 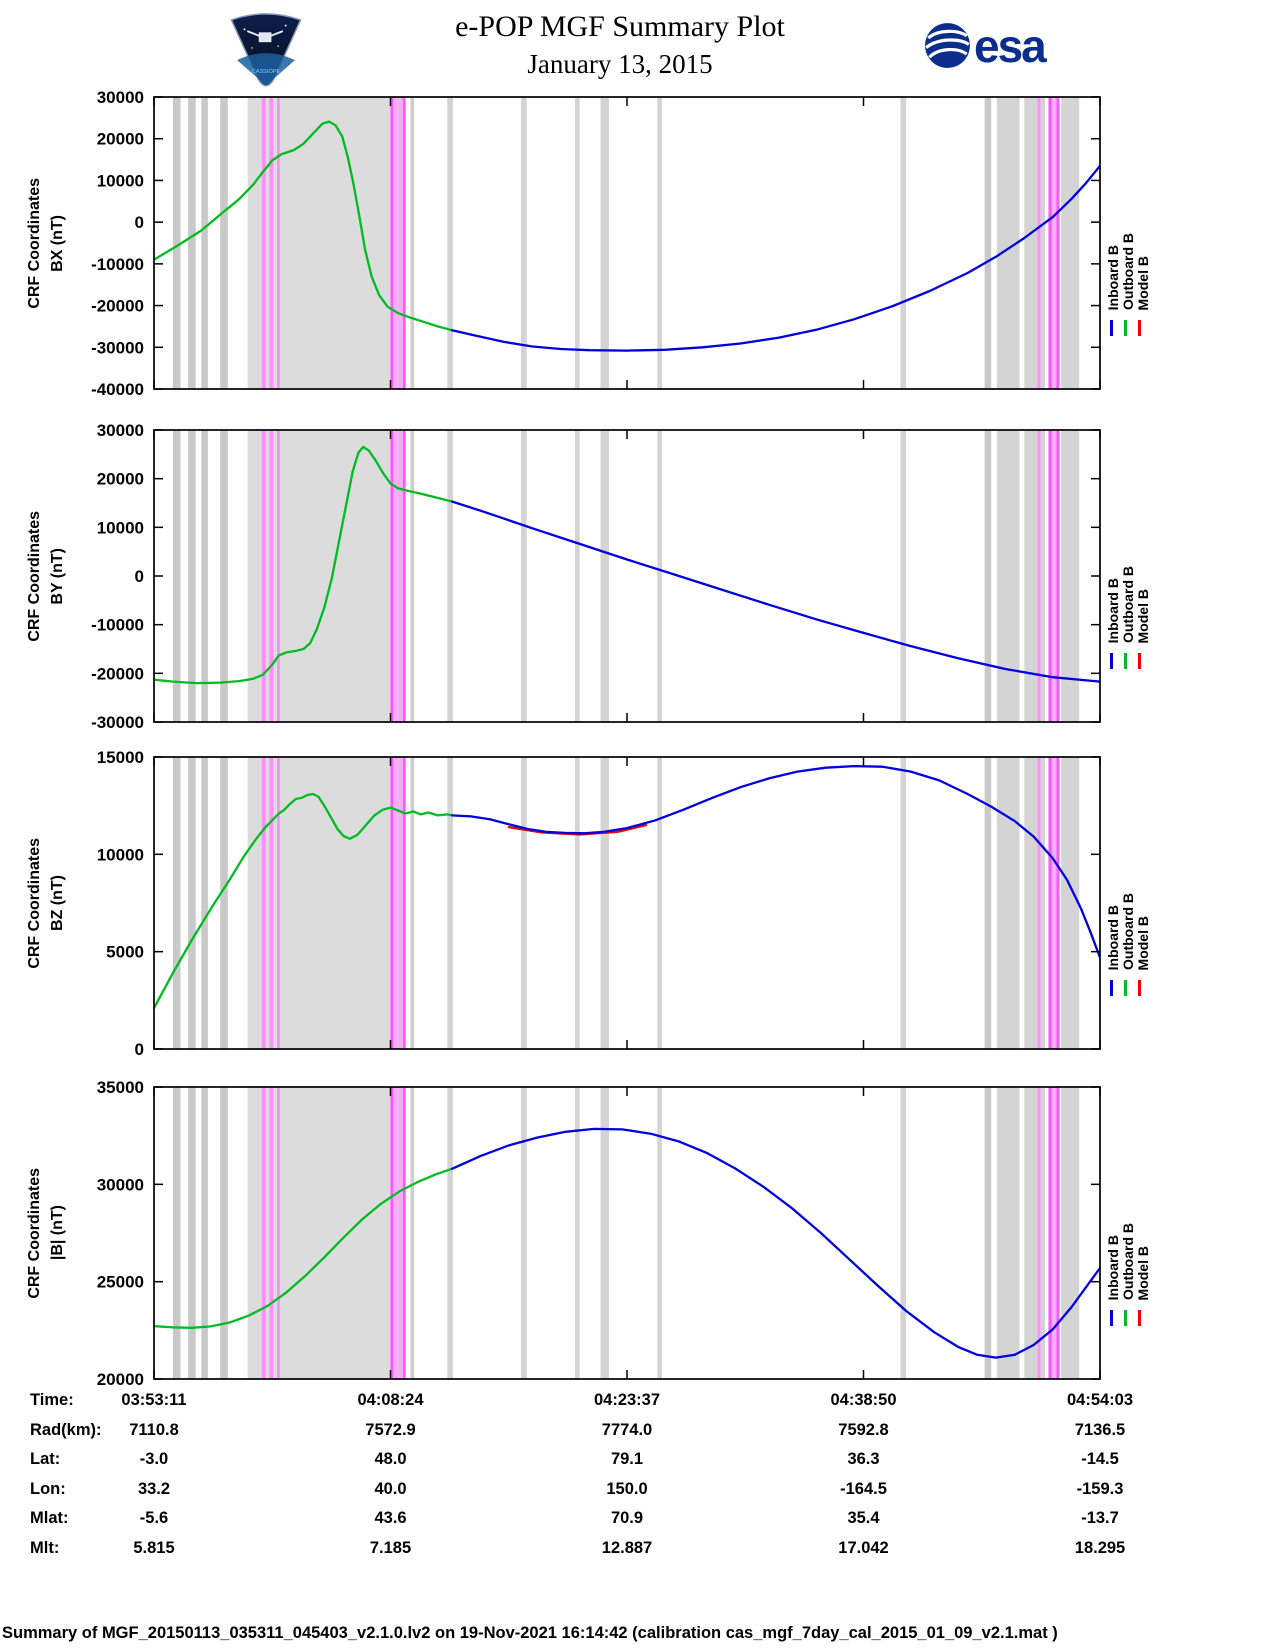 What do you see at coordinates (596, 243) in the screenshot?
I see `plot-bx: -40000 -30000 -20000 -10000 0 10000 20000 30000` at bounding box center [596, 243].